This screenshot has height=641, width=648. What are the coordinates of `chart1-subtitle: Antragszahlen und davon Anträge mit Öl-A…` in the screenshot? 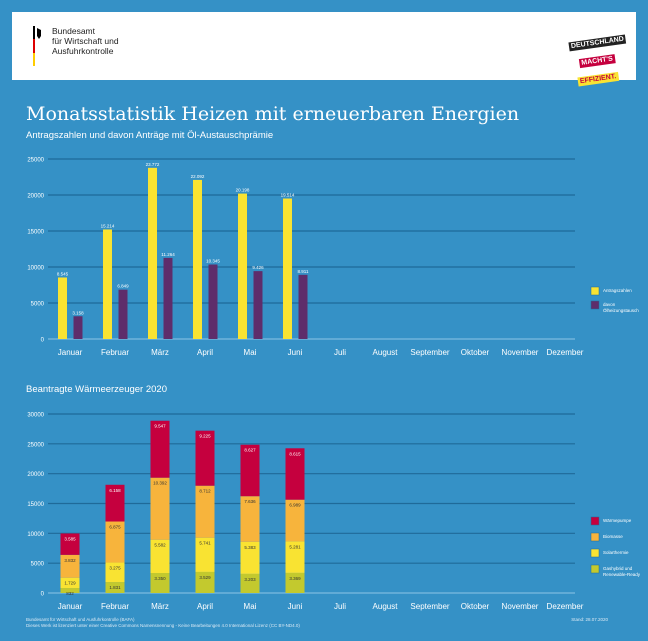 It's located at (150, 135).